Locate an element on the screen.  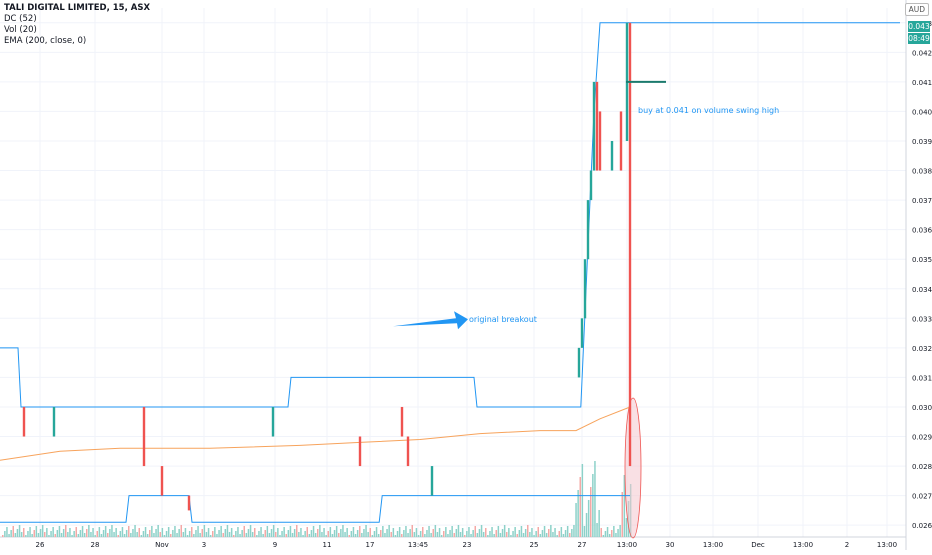
x-tick-label: 3 is located at coordinates (204, 545).